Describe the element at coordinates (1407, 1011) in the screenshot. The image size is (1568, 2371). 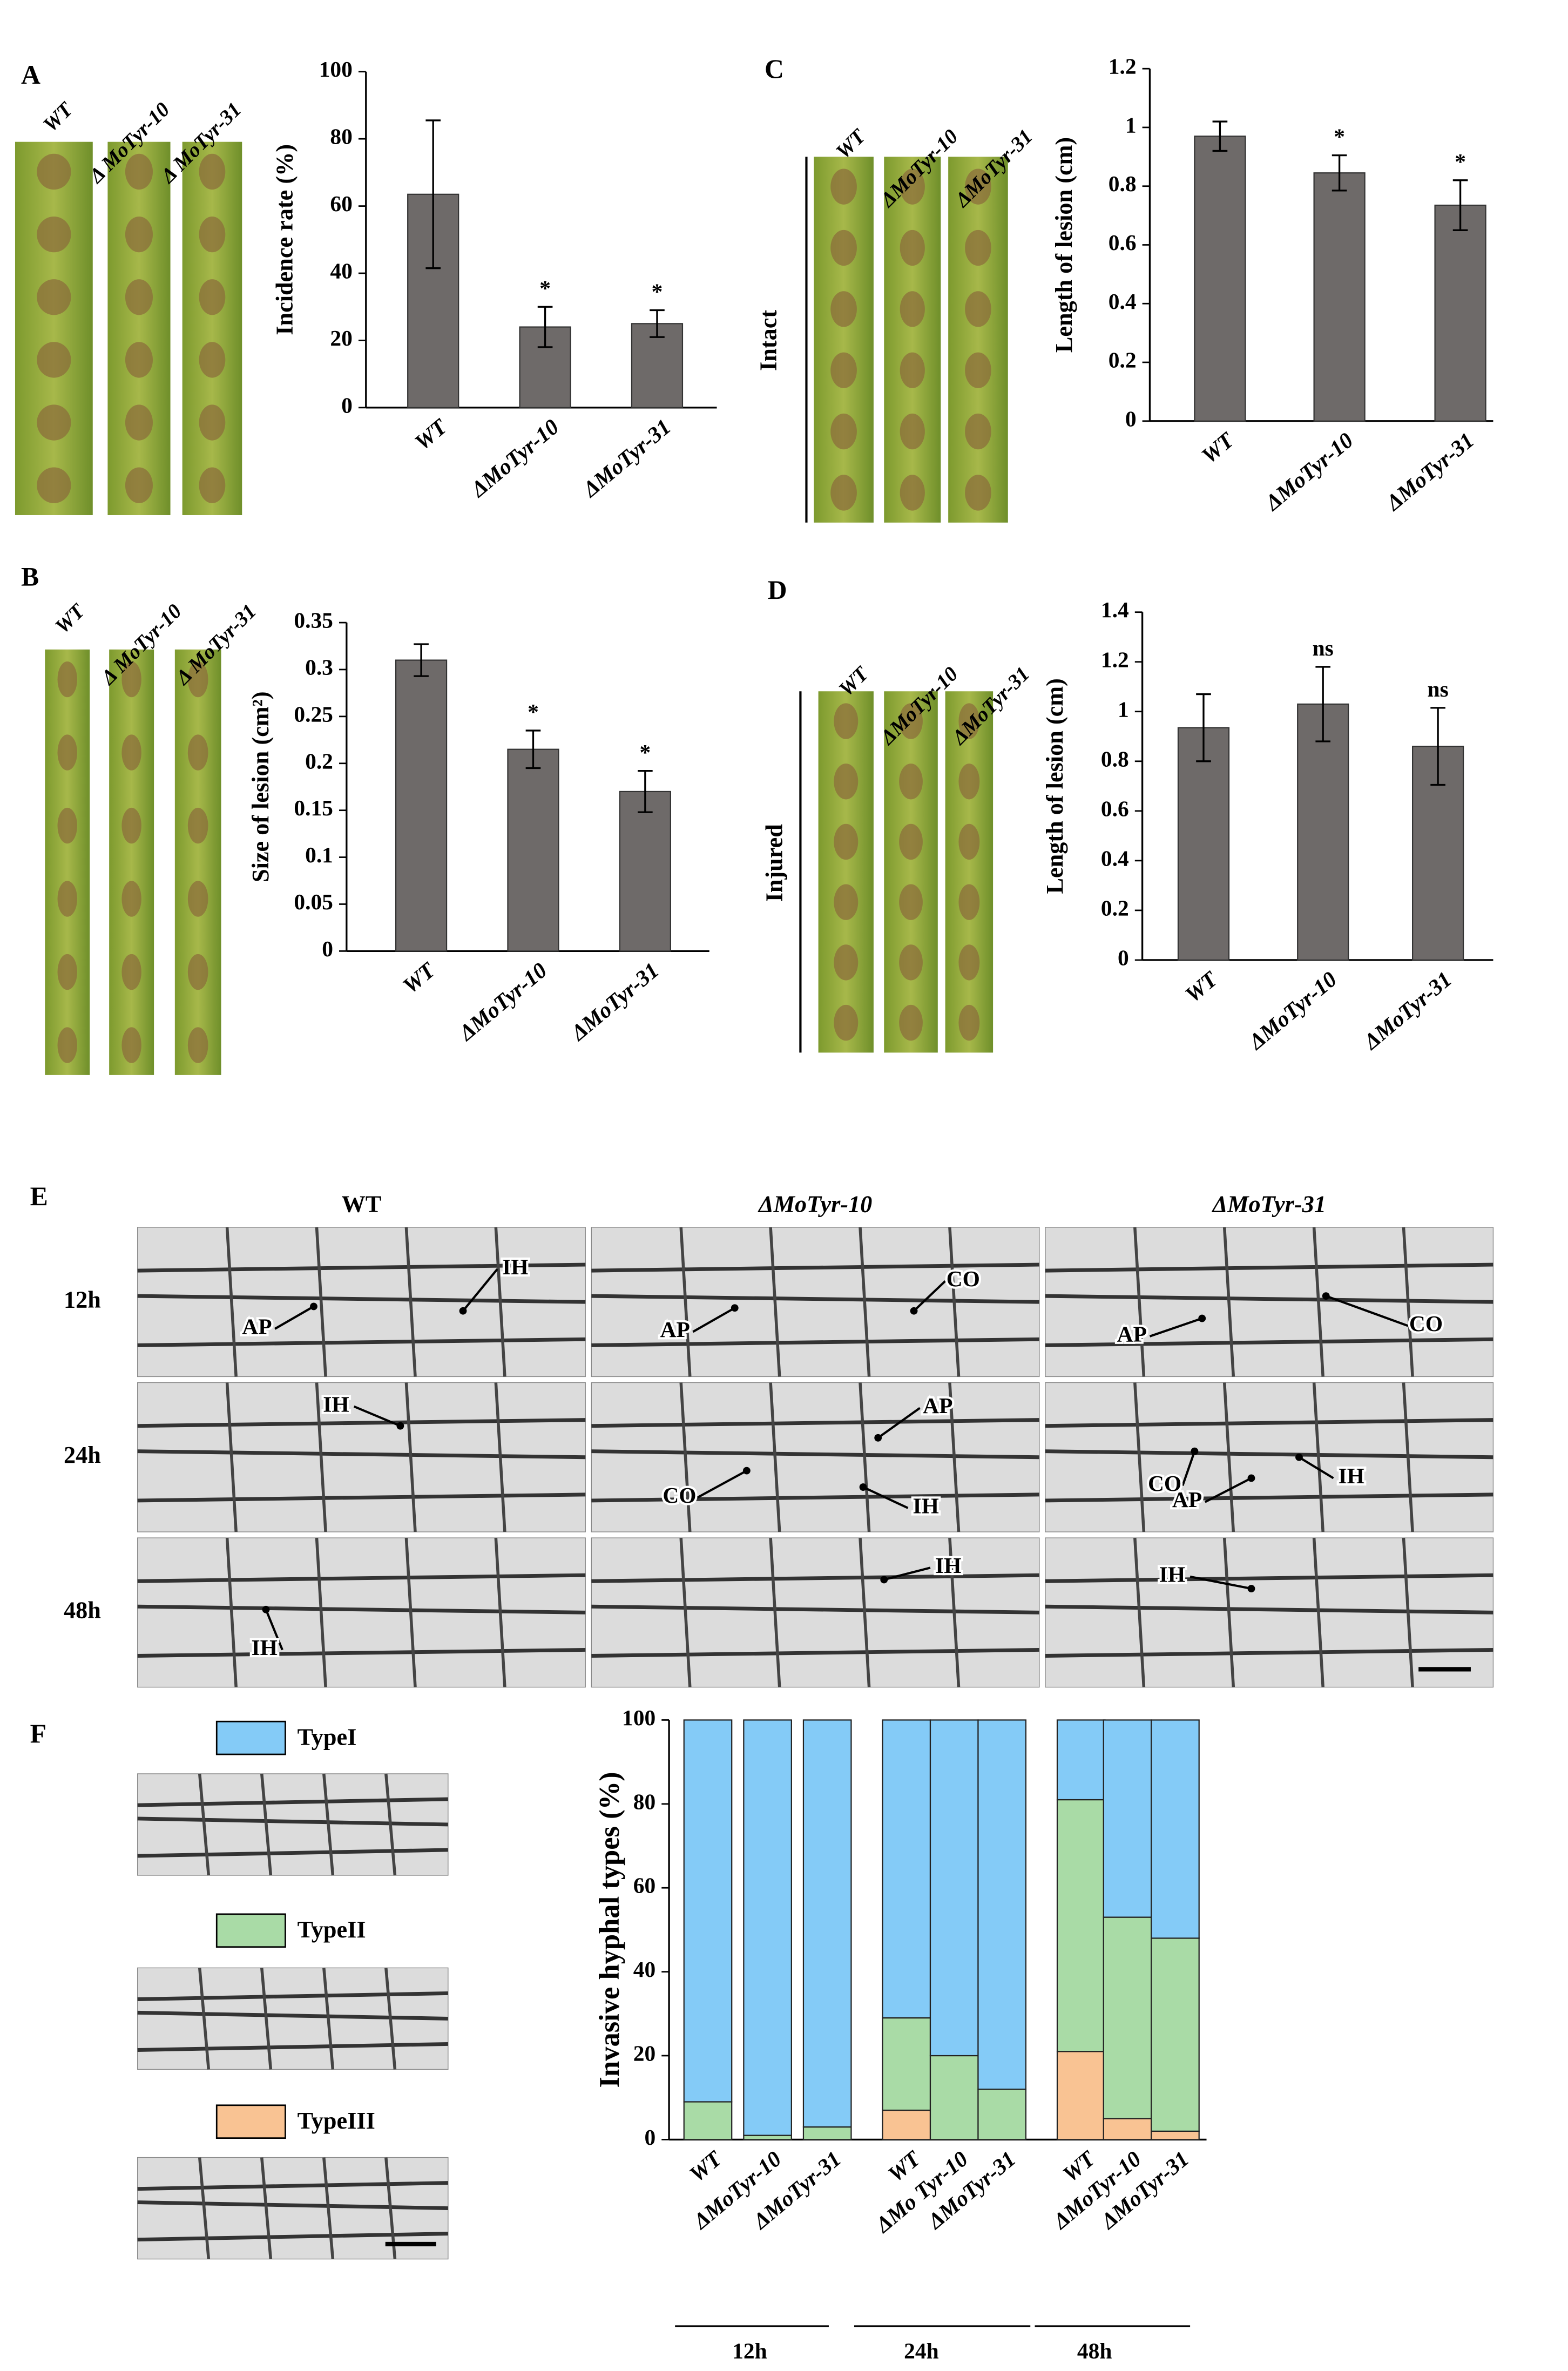
I see `x-tick-label: ΔMoTyr-31` at that location.